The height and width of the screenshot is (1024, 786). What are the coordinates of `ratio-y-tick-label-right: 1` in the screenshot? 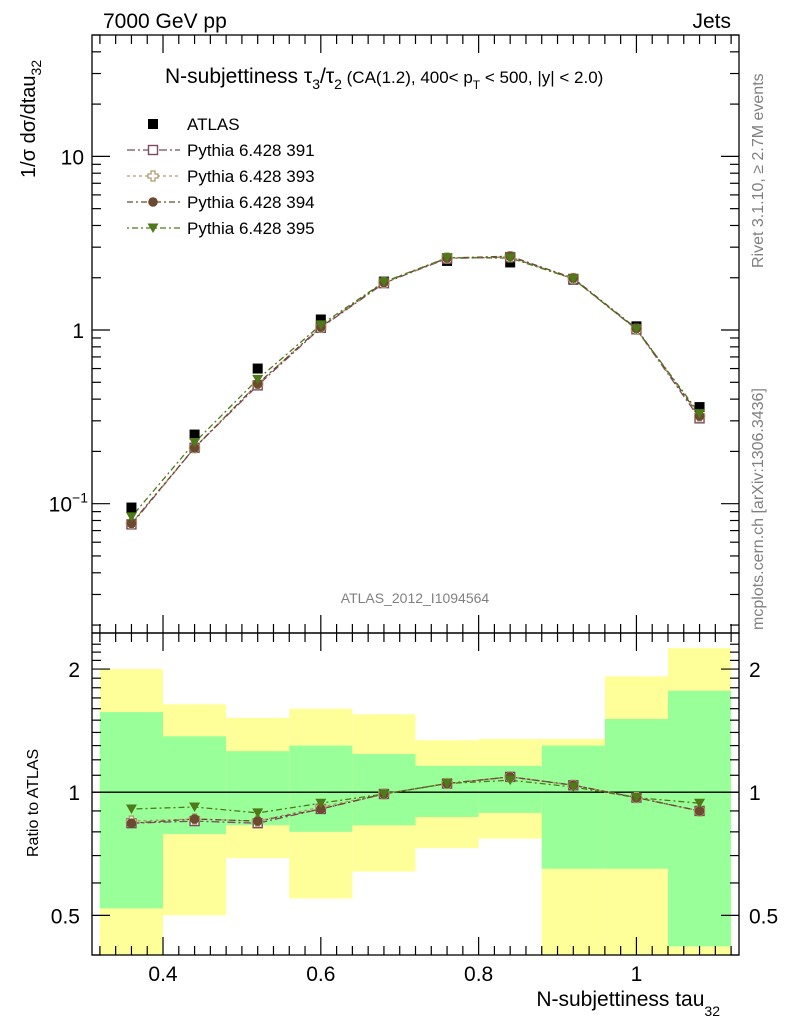 It's located at (755, 793).